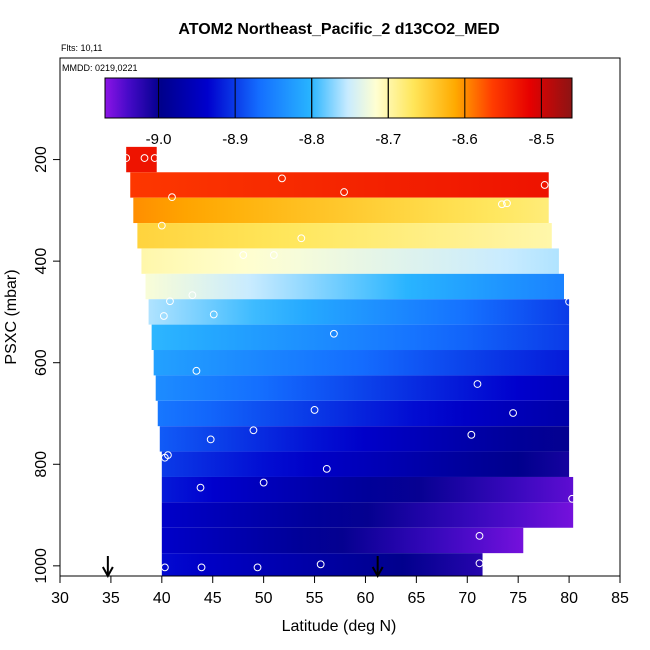  Describe the element at coordinates (41, 566) in the screenshot. I see `y-tick-label: 1000` at that location.